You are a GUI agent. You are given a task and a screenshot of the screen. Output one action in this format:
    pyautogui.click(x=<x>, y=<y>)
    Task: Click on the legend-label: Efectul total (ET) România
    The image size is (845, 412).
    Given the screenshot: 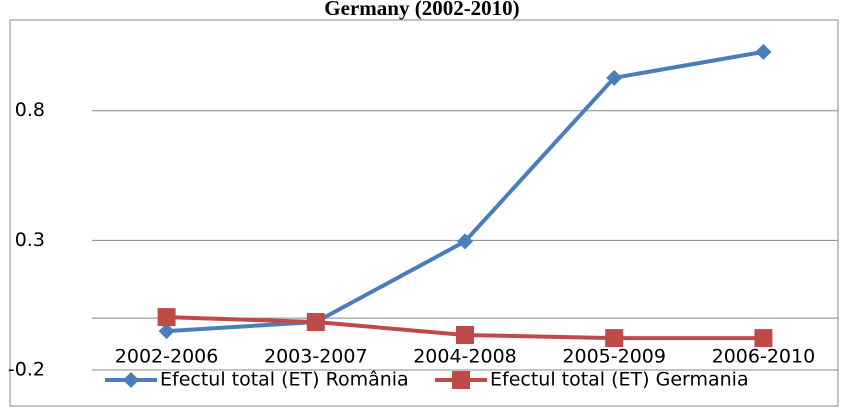 What is the action you would take?
    pyautogui.click(x=284, y=380)
    